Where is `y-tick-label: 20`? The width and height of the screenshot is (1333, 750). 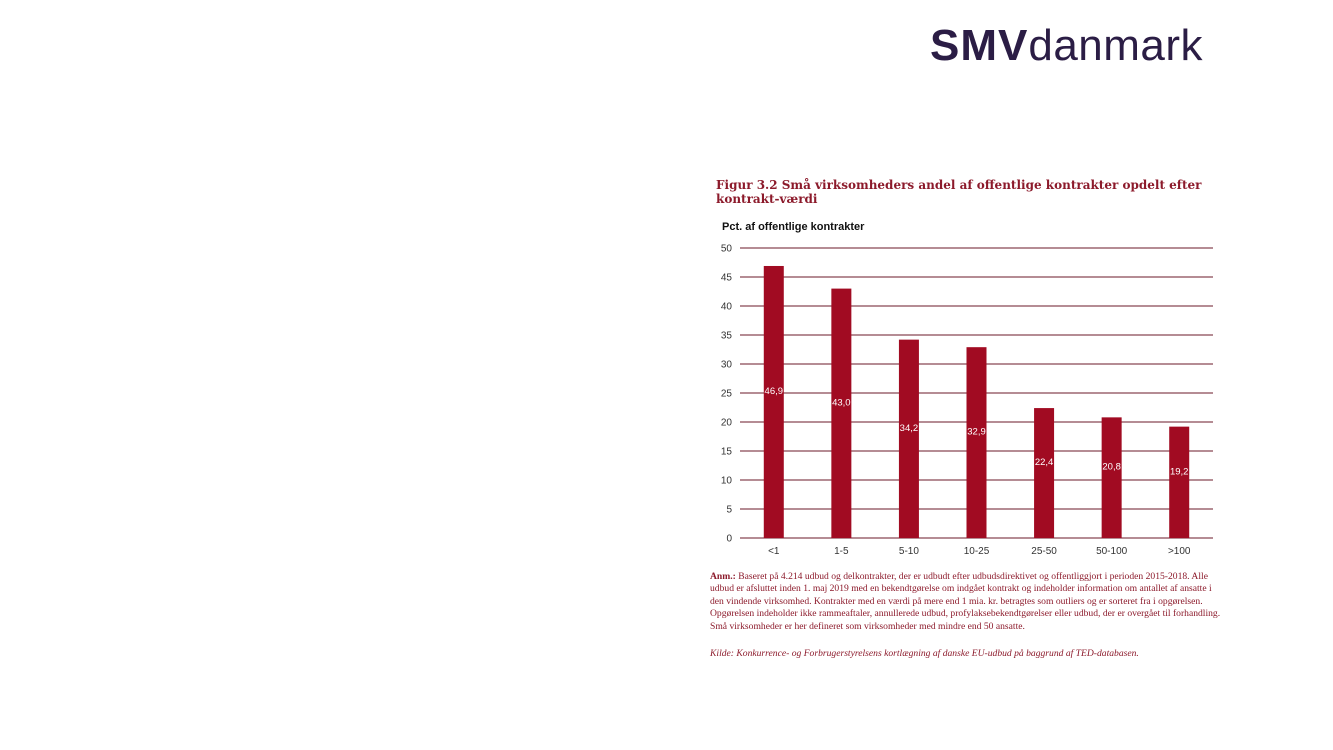
y-tick-label: 20 is located at coordinates (727, 423).